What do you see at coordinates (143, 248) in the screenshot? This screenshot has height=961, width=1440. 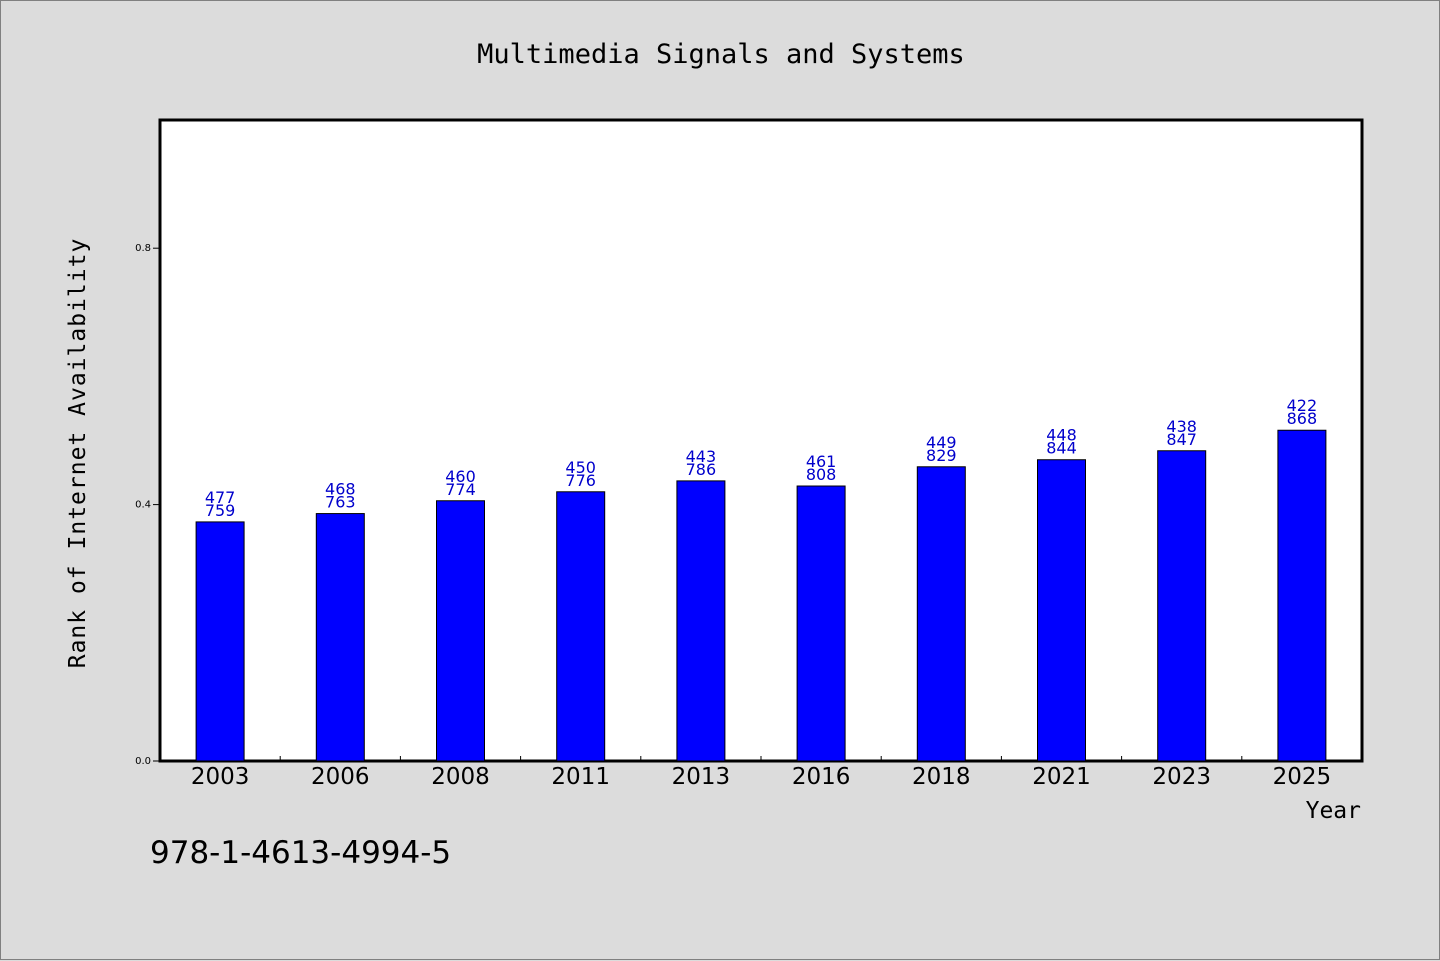 I see `y-tick-label: 0.8` at bounding box center [143, 248].